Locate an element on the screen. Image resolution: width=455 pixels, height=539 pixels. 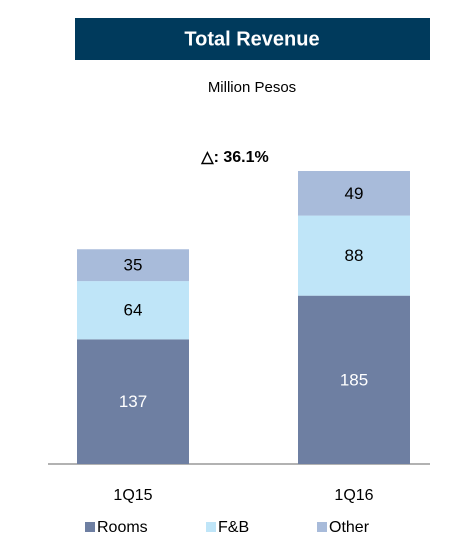
chart-title: Total Revenue is located at coordinates (251, 39).